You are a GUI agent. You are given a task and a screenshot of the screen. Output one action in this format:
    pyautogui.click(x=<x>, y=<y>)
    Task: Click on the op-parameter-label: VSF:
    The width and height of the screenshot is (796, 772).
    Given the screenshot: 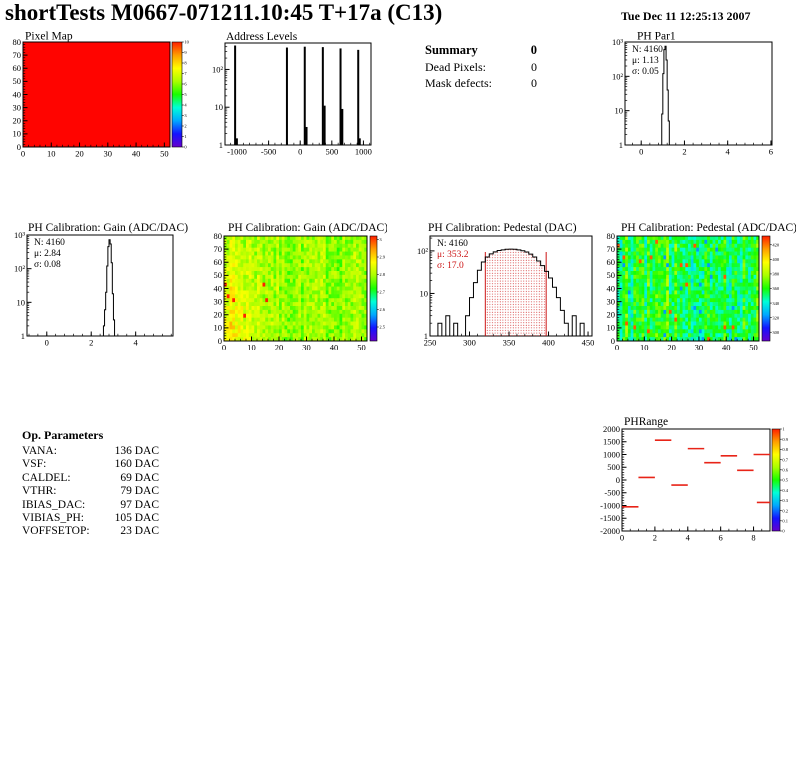 What is the action you would take?
    pyautogui.click(x=34, y=464)
    